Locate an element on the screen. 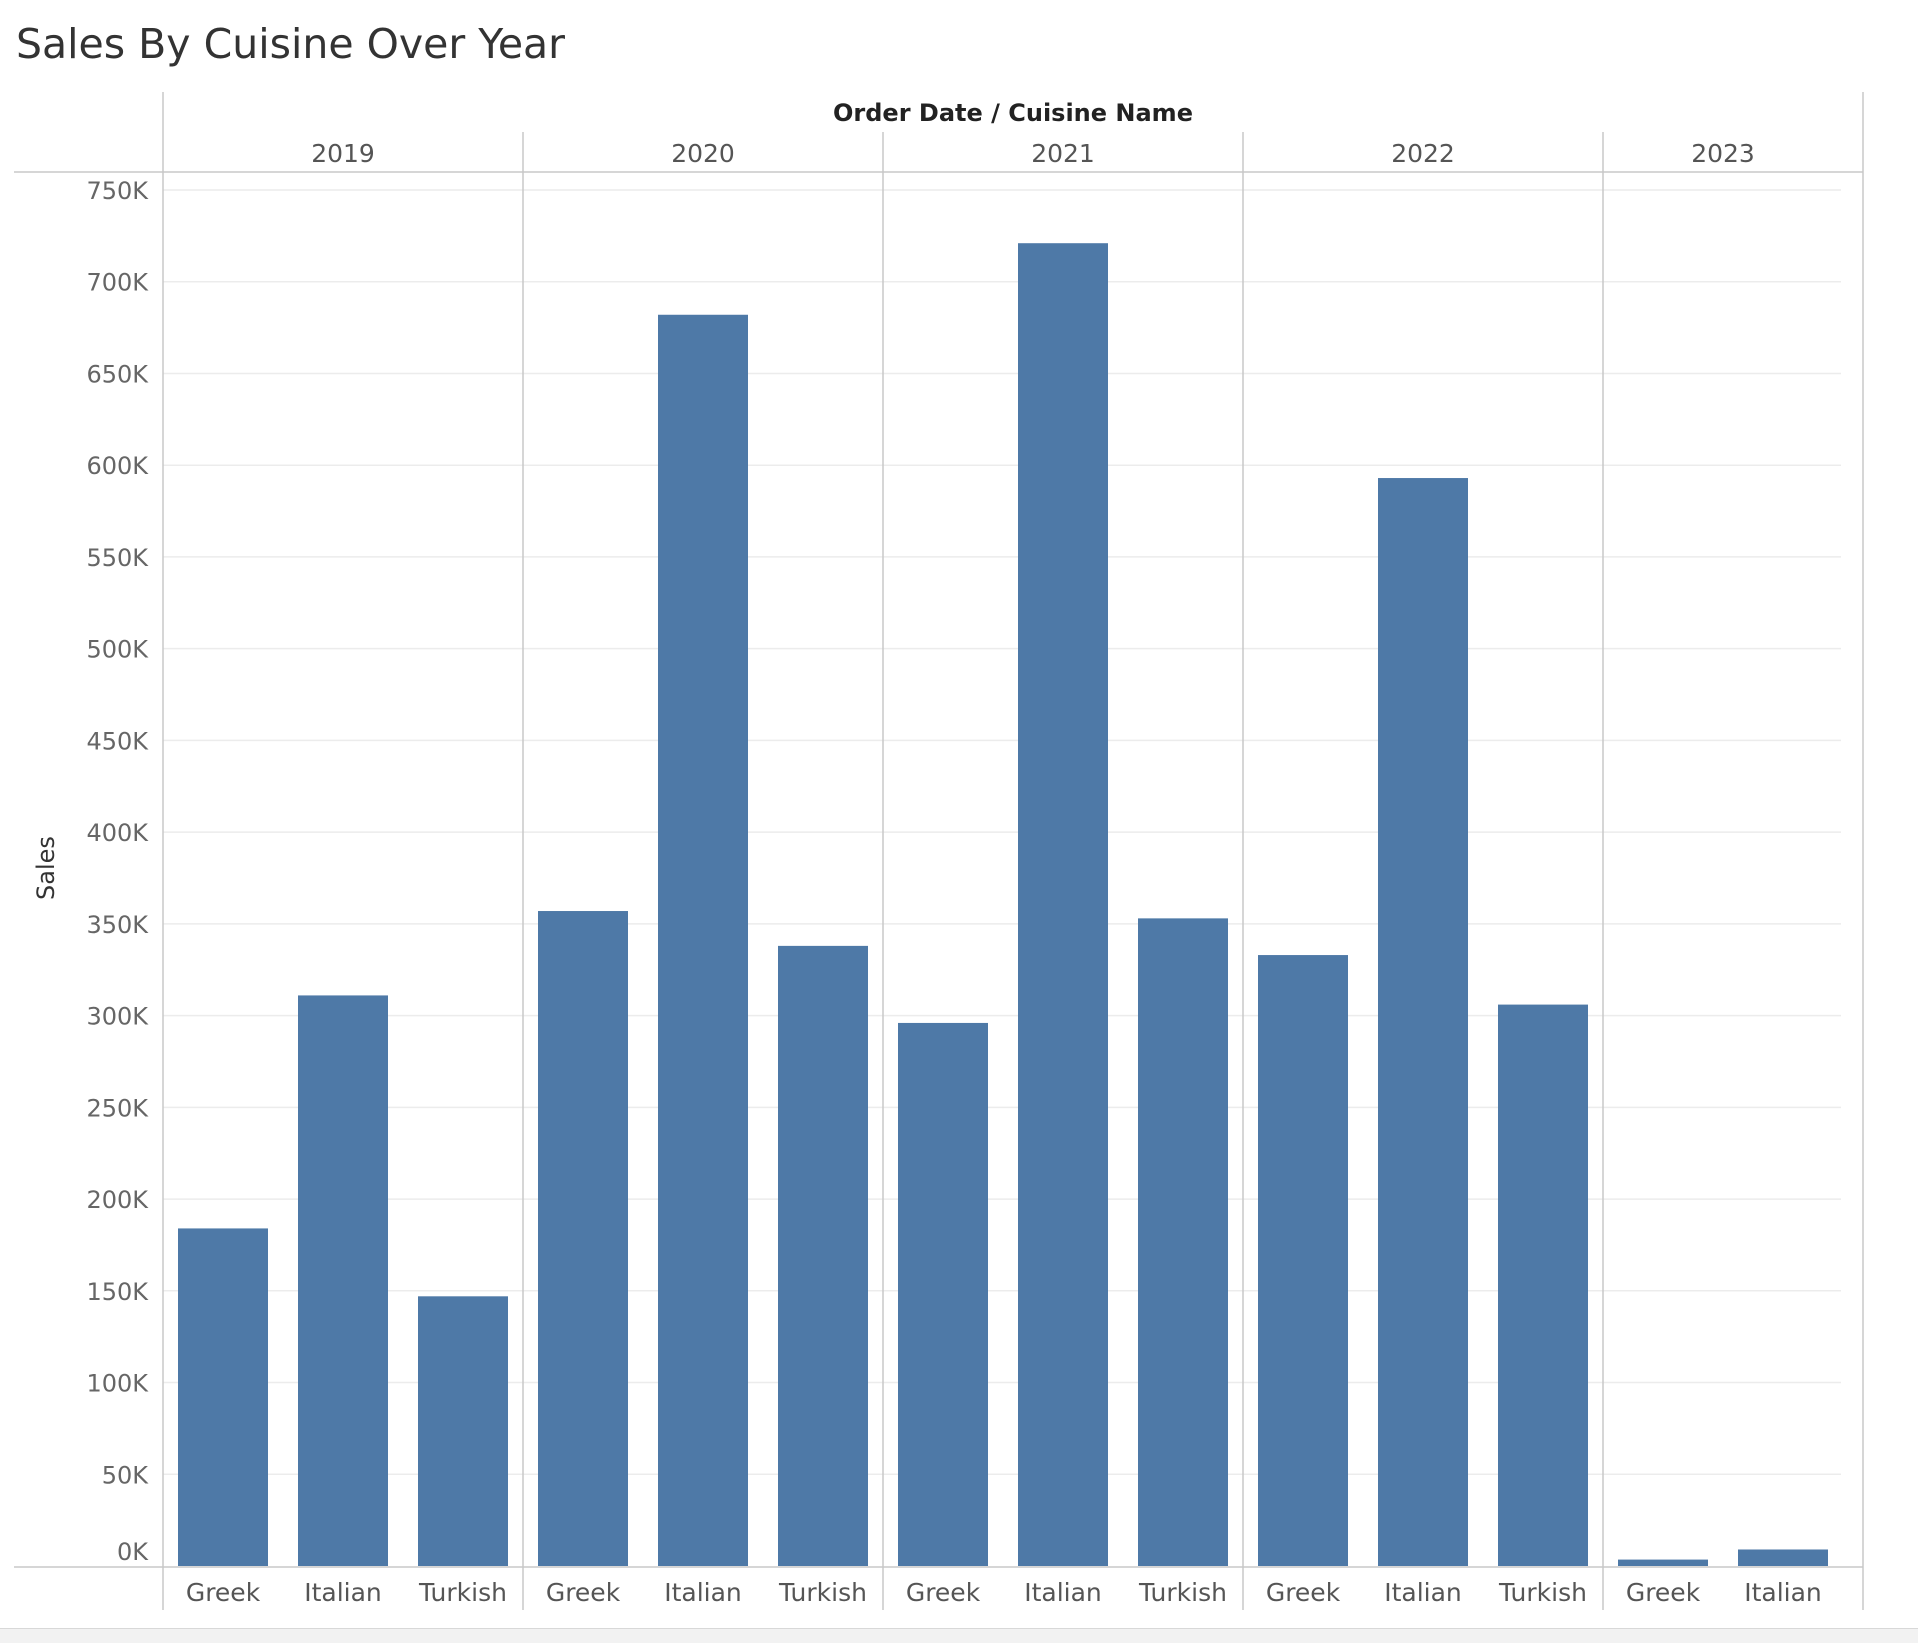 This screenshot has height=1643, width=1918. bar-2019-greek is located at coordinates (223, 1397).